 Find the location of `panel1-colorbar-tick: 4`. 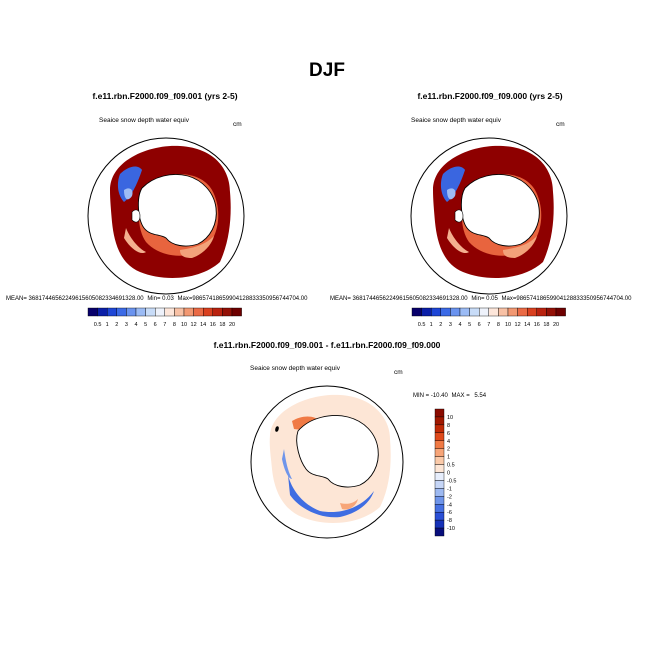

panel1-colorbar-tick: 4 is located at coordinates (135, 325).